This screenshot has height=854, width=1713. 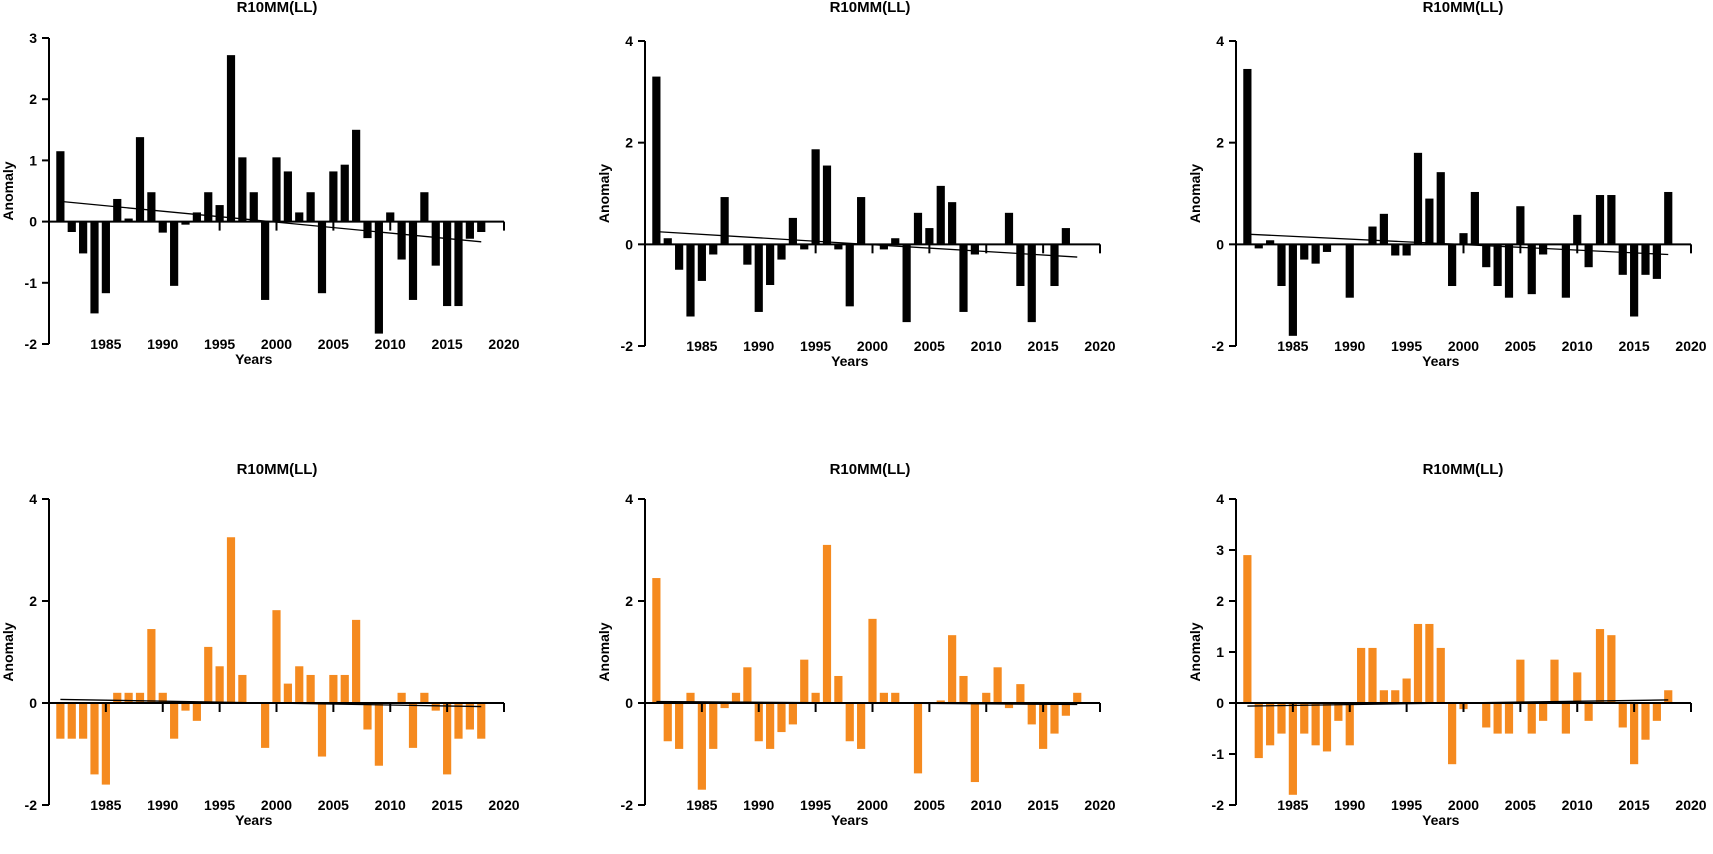 I want to click on bar-1998, so click(x=849, y=722).